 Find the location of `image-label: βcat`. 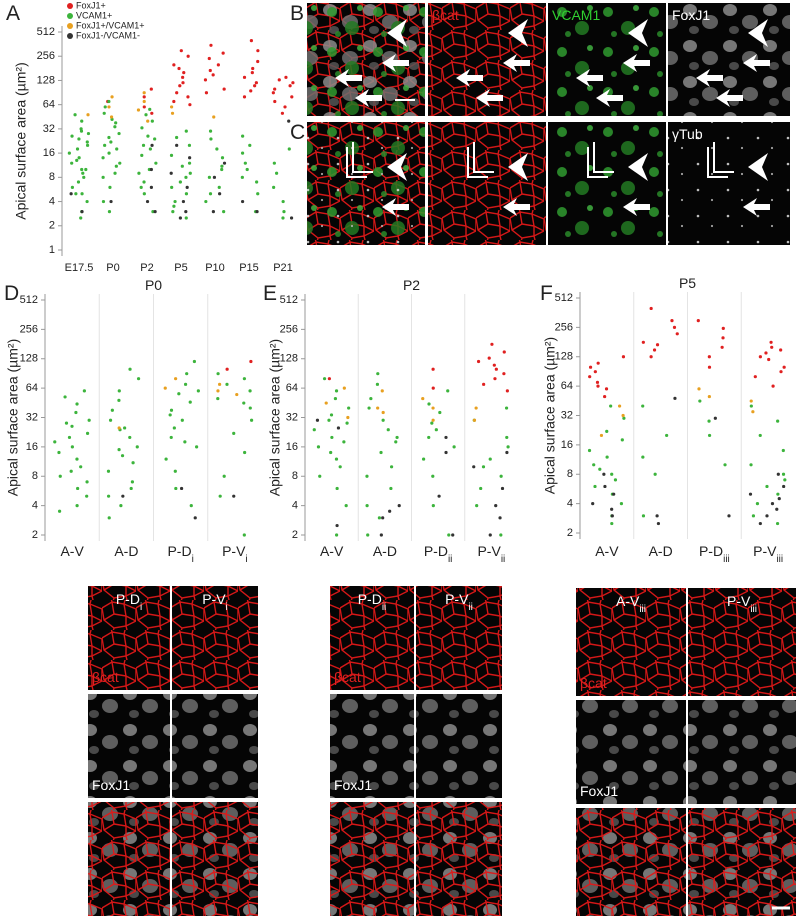

image-label: βcat is located at coordinates (347, 677).